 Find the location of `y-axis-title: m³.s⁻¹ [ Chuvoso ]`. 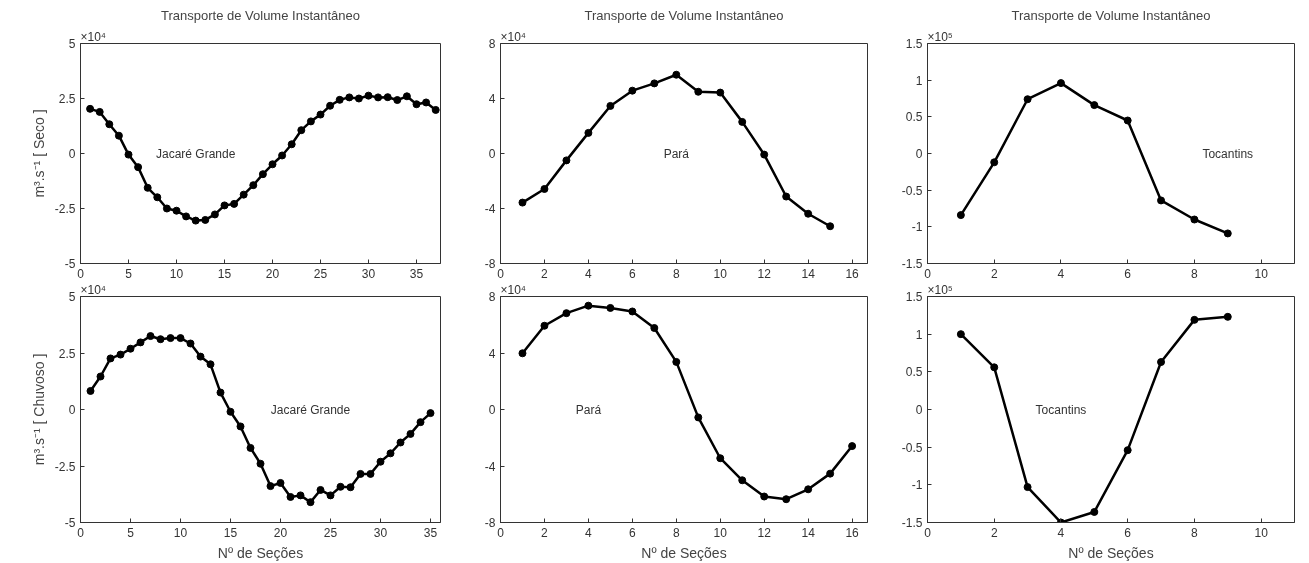

y-axis-title: m³.s⁻¹ [ Chuvoso ] is located at coordinates (38, 409).